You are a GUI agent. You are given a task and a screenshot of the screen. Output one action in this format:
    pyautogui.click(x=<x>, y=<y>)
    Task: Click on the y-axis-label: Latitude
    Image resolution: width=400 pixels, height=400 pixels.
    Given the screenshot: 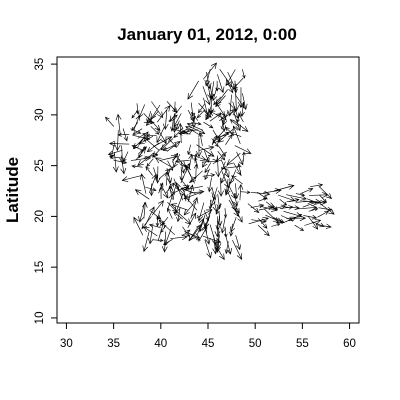 What is the action you would take?
    pyautogui.click(x=12, y=190)
    